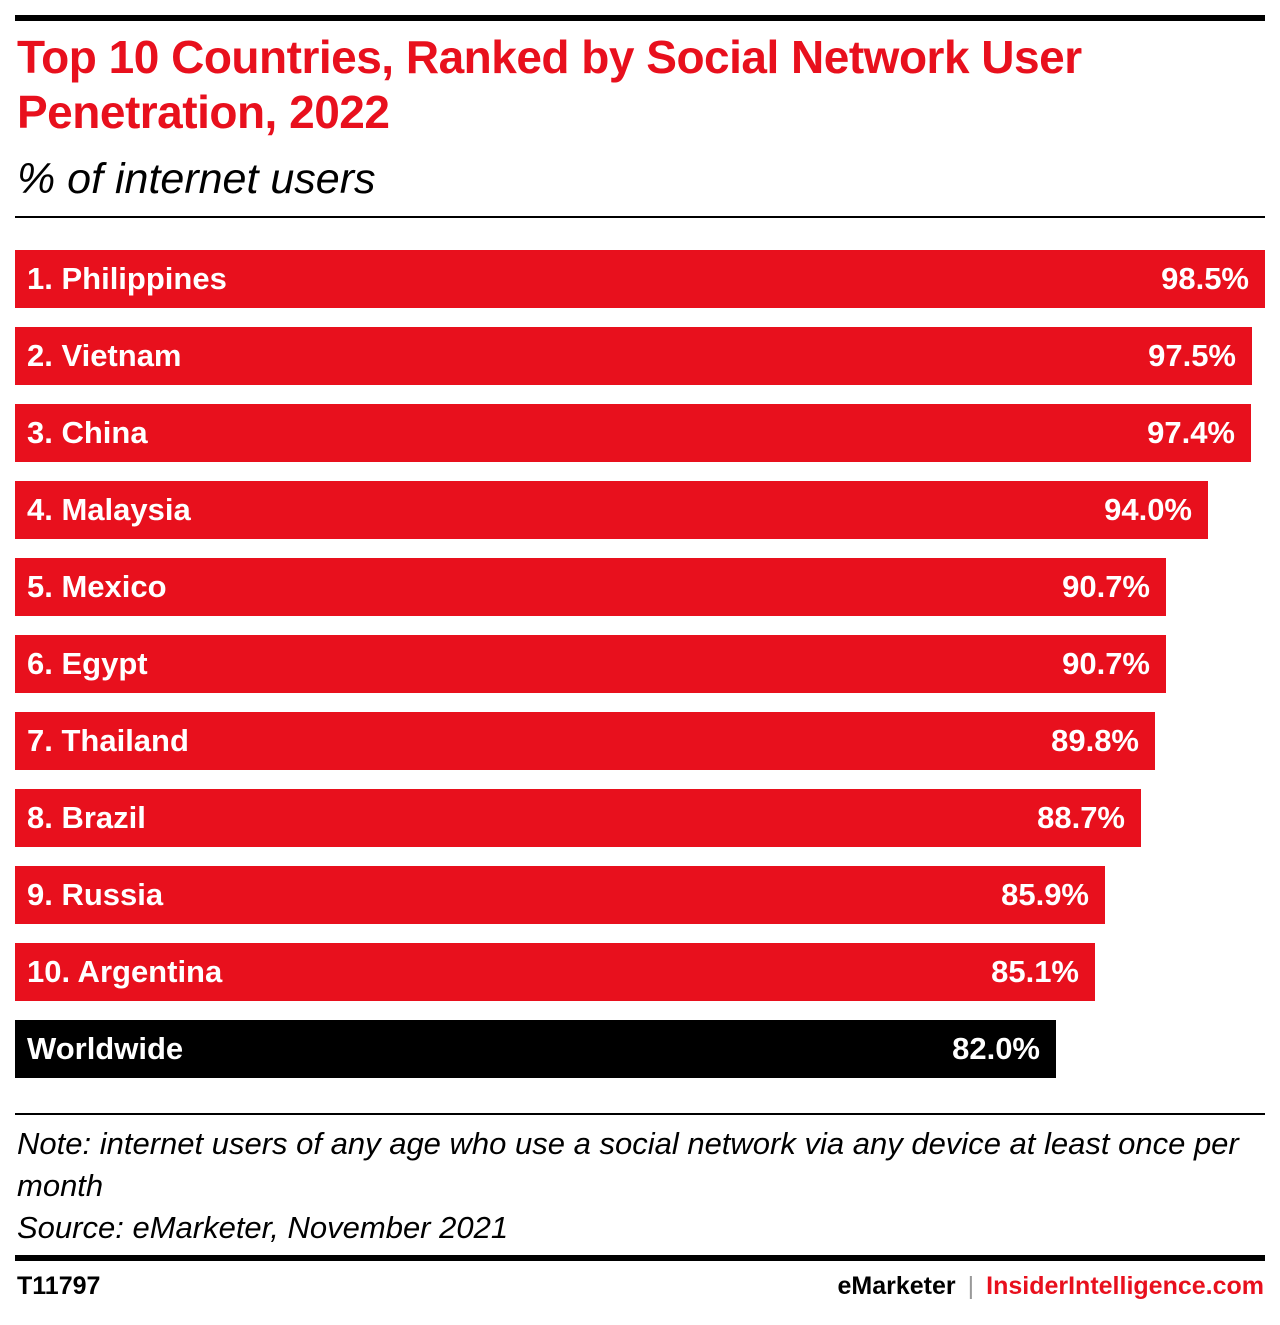 The image size is (1280, 1325). I want to click on bar: 2. Vietnam 97.5%, so click(633, 356).